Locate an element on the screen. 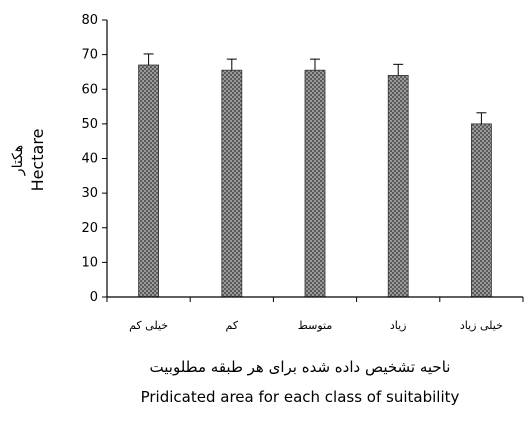 This screenshot has width=527, height=426. y-tick-label: 70 is located at coordinates (89, 55).